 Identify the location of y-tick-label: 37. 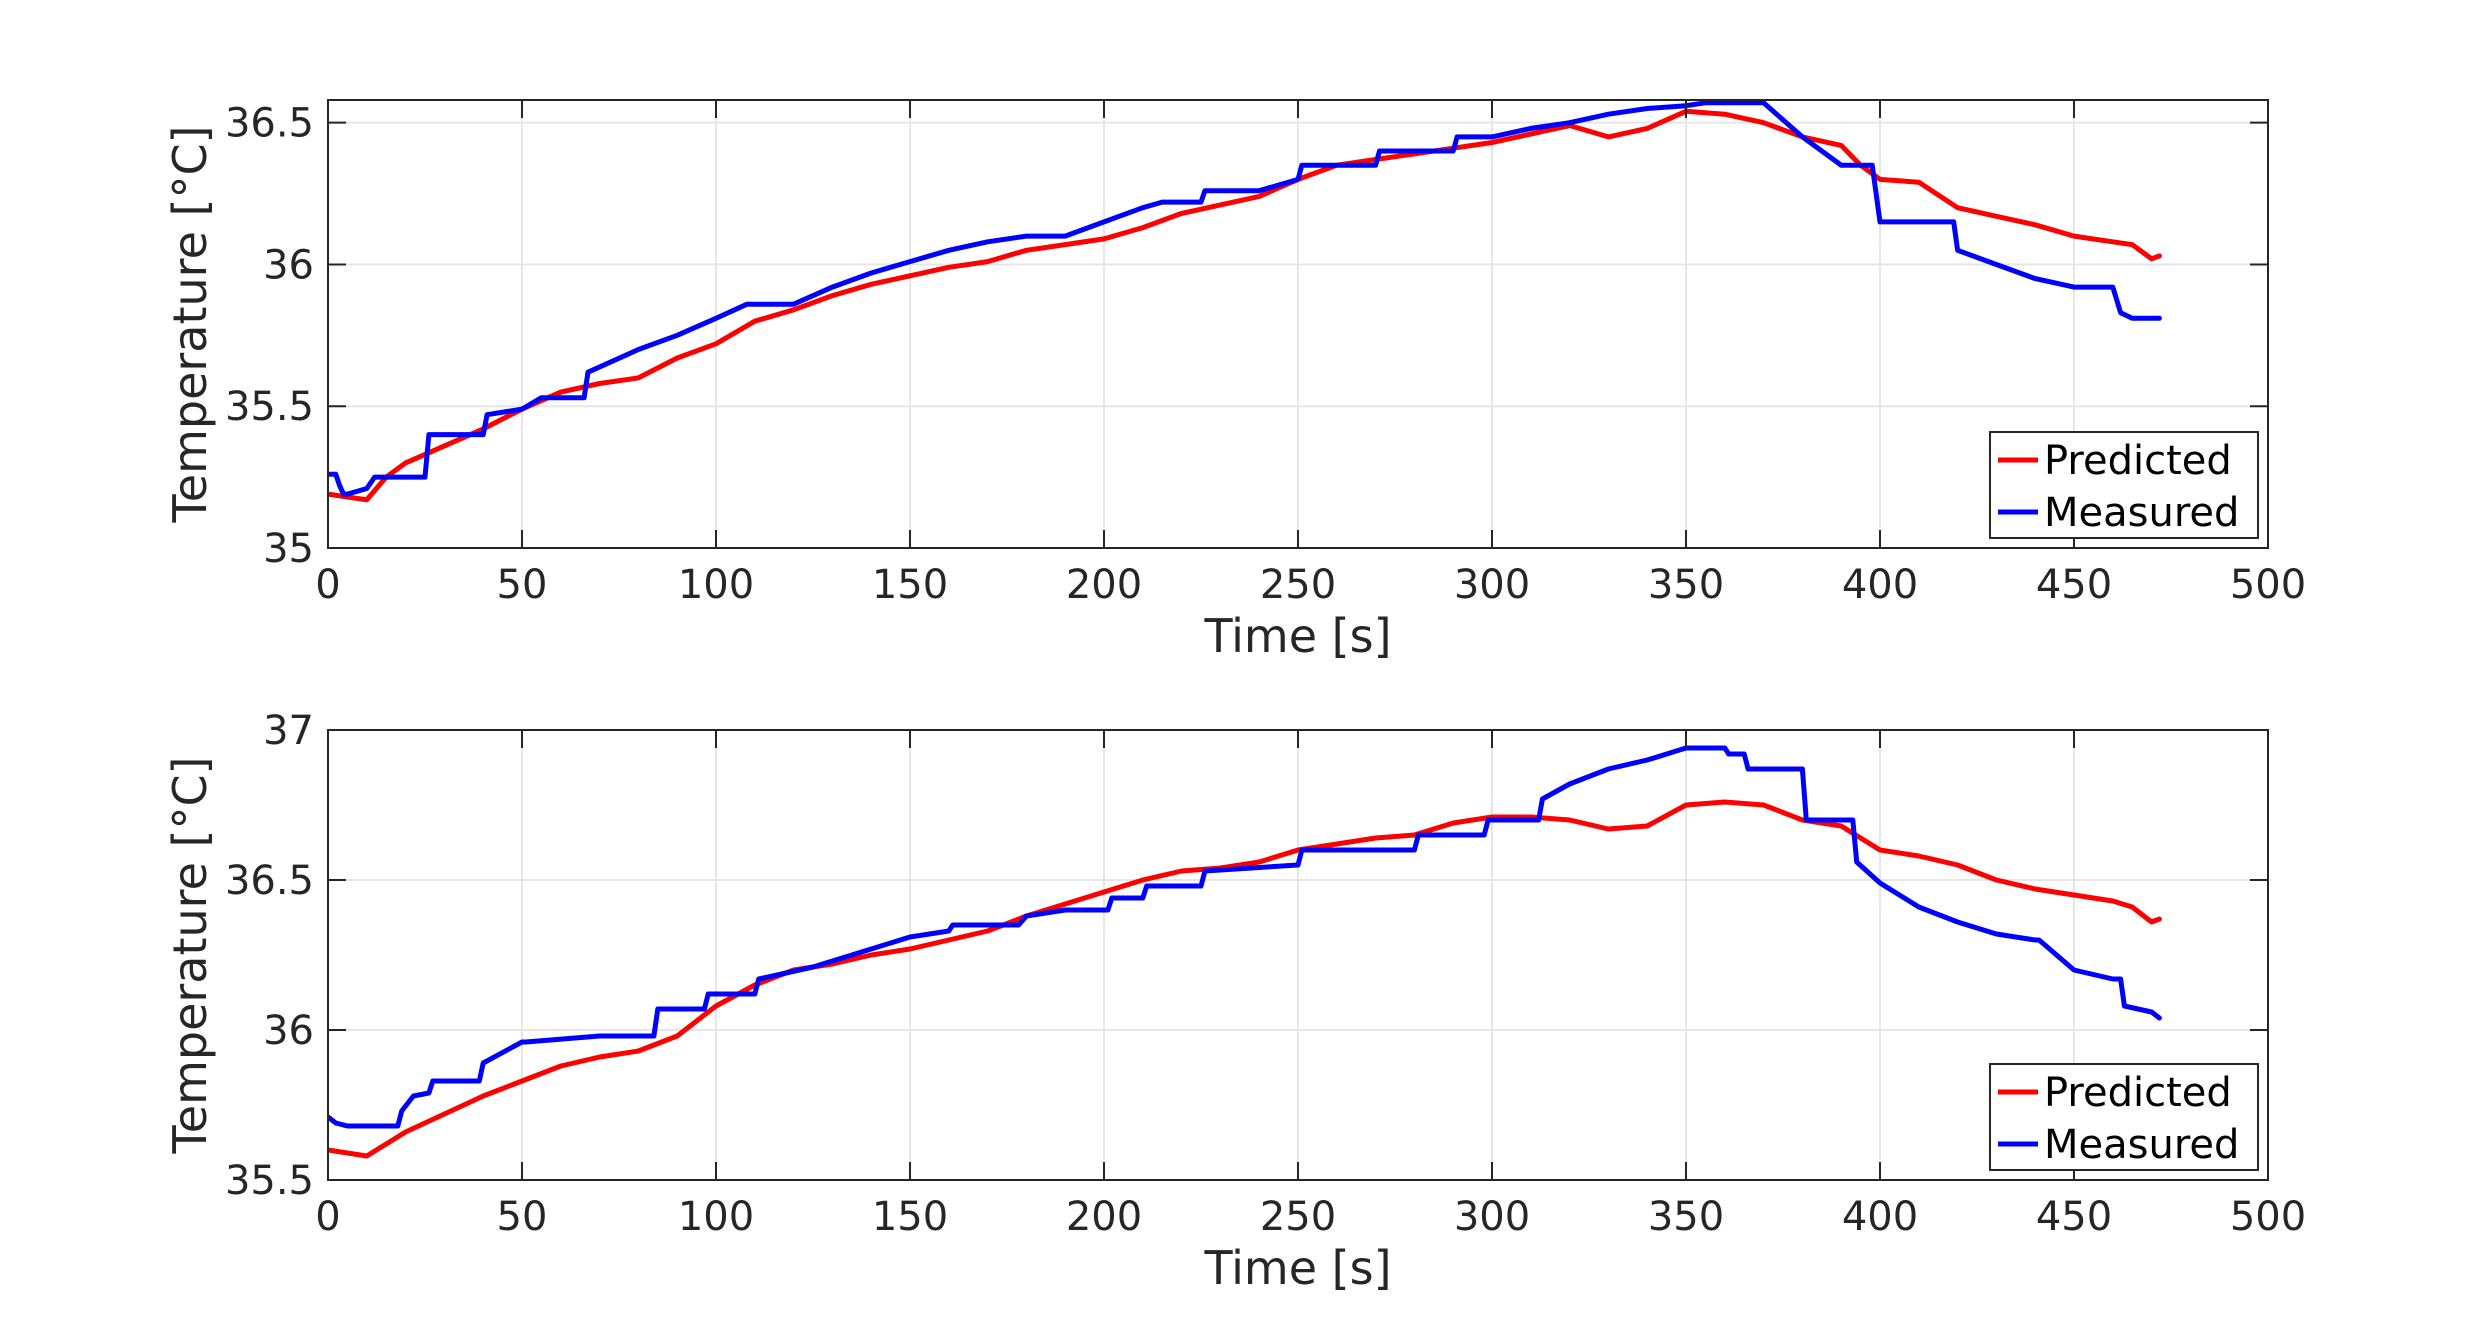
(288, 731).